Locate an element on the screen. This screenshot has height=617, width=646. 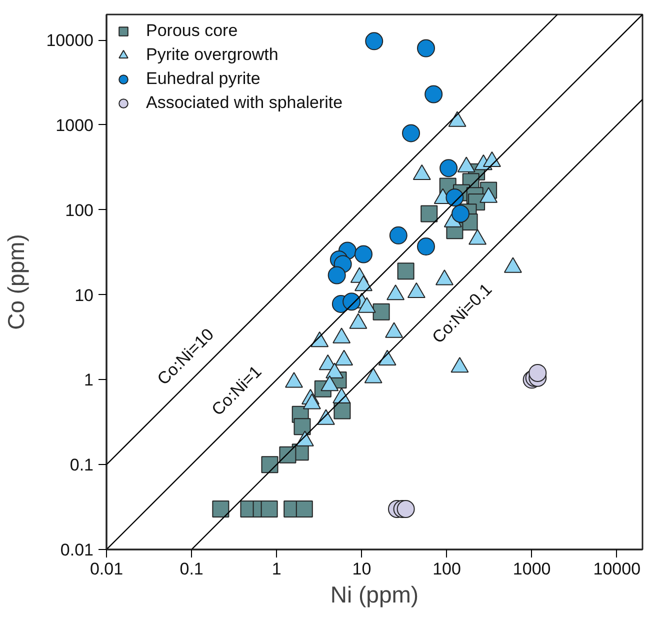
x-tick-label: 1000 is located at coordinates (531, 569).